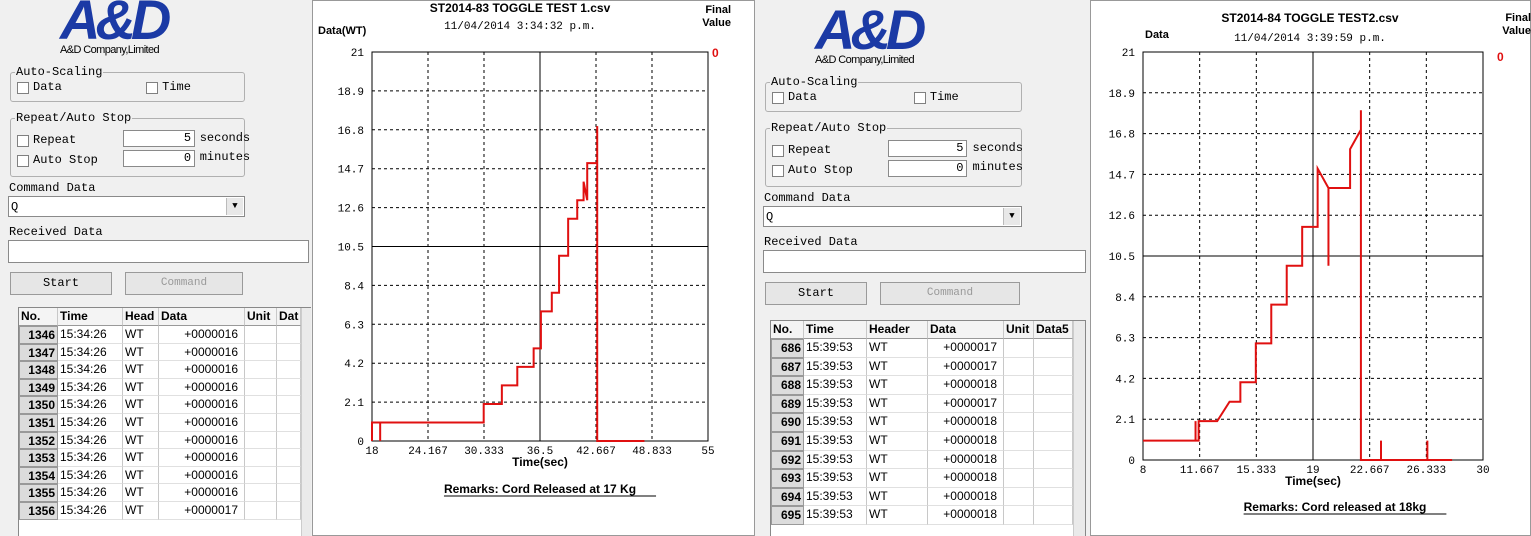  Describe the element at coordinates (1125, 299) in the screenshot. I see `y-tick-label: 8.4` at that location.